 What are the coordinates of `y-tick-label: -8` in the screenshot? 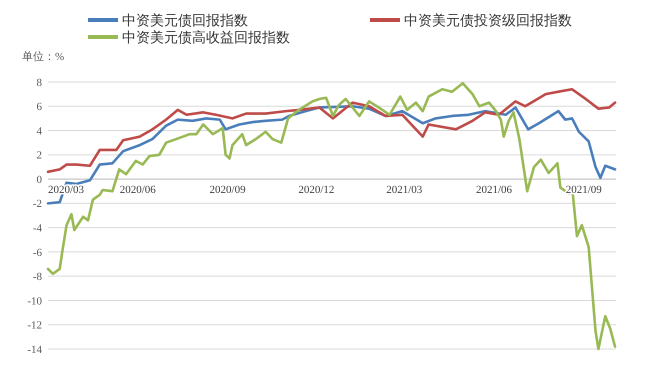 It's located at (37, 277).